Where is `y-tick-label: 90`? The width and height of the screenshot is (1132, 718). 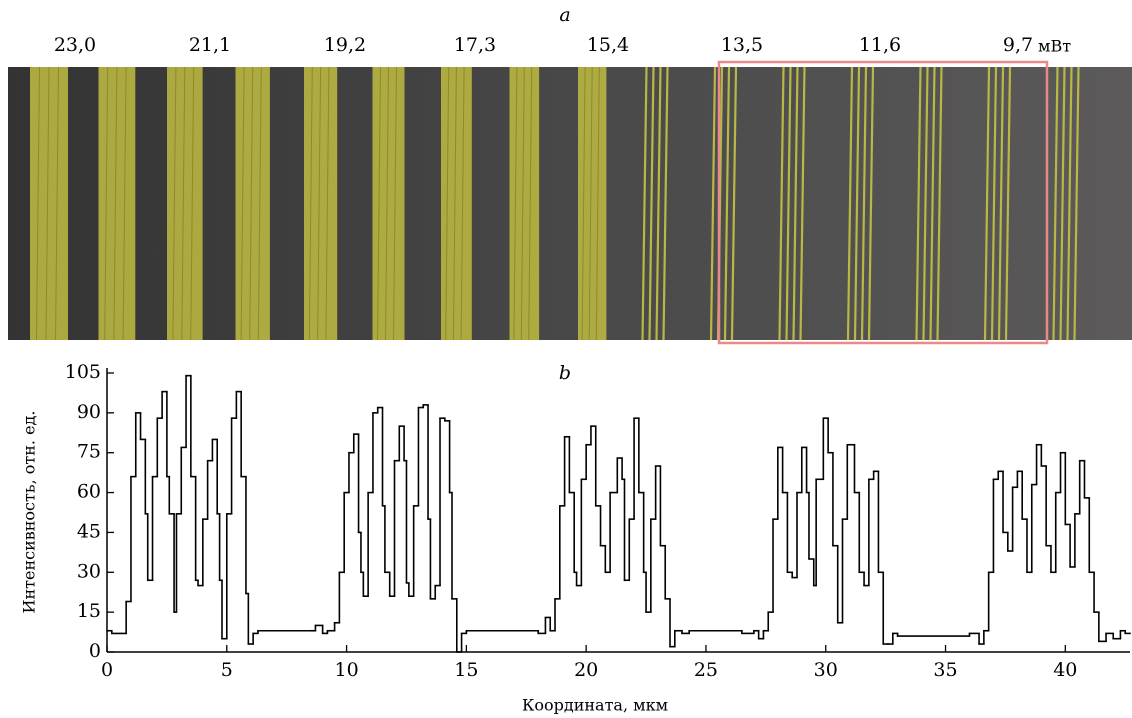
y-tick-label: 90 is located at coordinates (89, 412).